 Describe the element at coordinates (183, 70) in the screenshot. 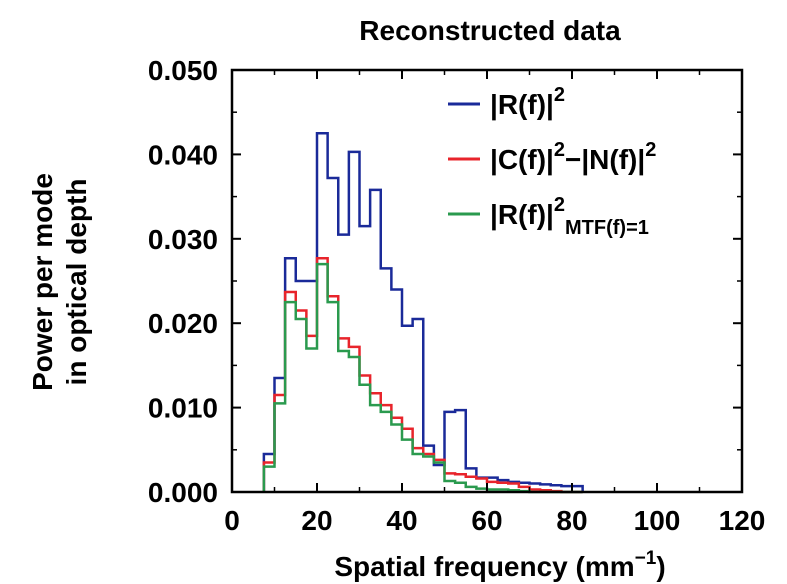

I see `y-tick-label: 0.050` at that location.